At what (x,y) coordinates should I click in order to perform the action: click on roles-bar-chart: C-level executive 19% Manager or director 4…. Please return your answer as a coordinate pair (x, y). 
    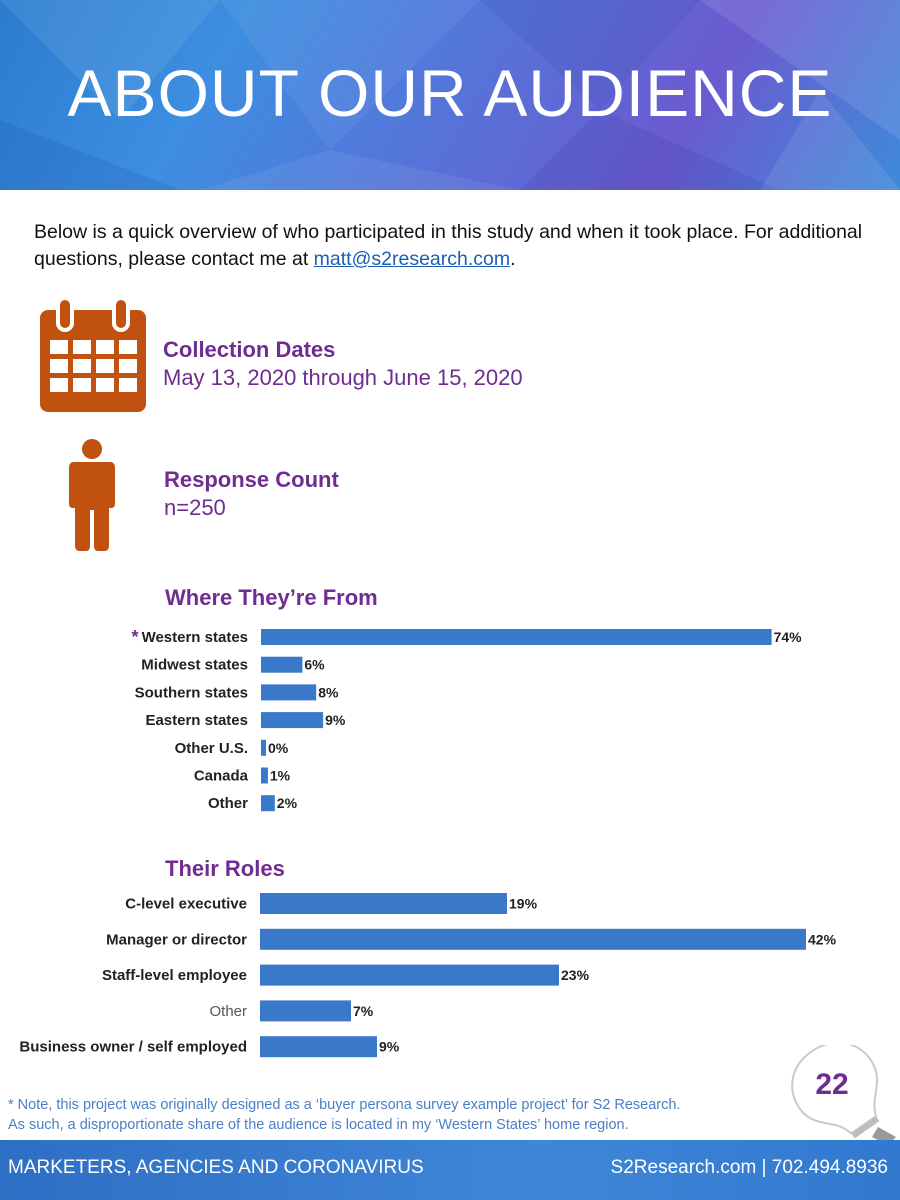
    Looking at the image, I should click on (428, 975).